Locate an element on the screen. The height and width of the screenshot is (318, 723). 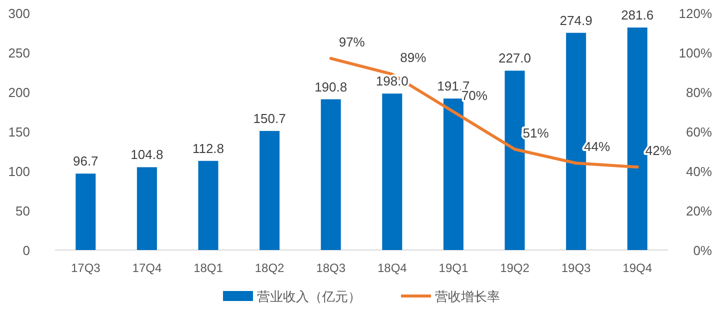
y2-tick-label: 20% is located at coordinates (699, 211).